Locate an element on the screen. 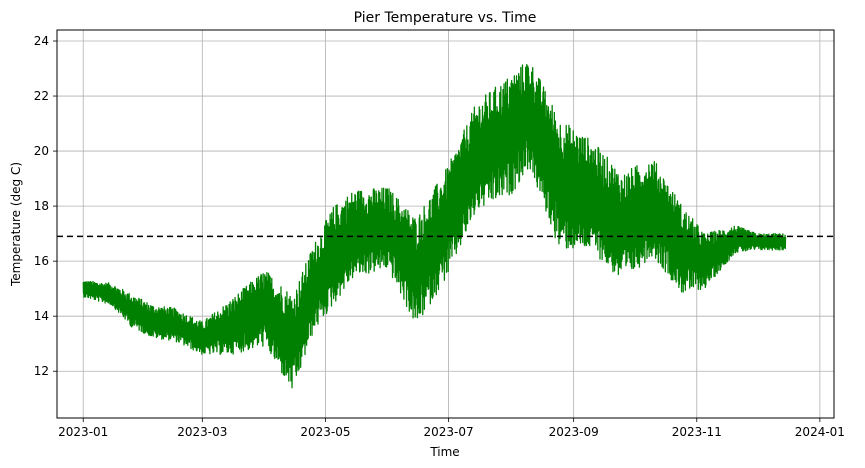 The image size is (865, 468). y-axis-label: Temperature (deg C) is located at coordinates (16, 224).